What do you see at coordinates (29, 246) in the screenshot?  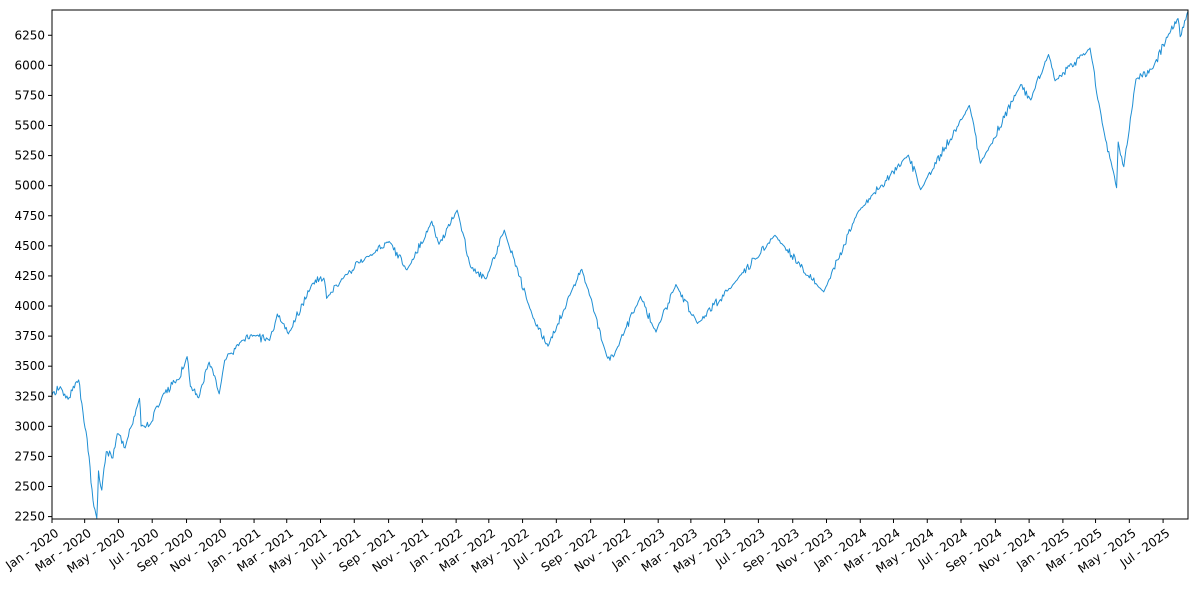 I see `y-tick-label: 4500` at bounding box center [29, 246].